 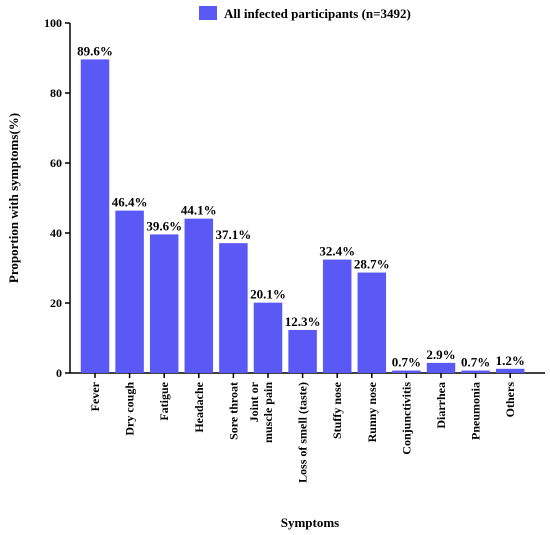 What do you see at coordinates (199, 210) in the screenshot?
I see `data-label: 44.1%` at bounding box center [199, 210].